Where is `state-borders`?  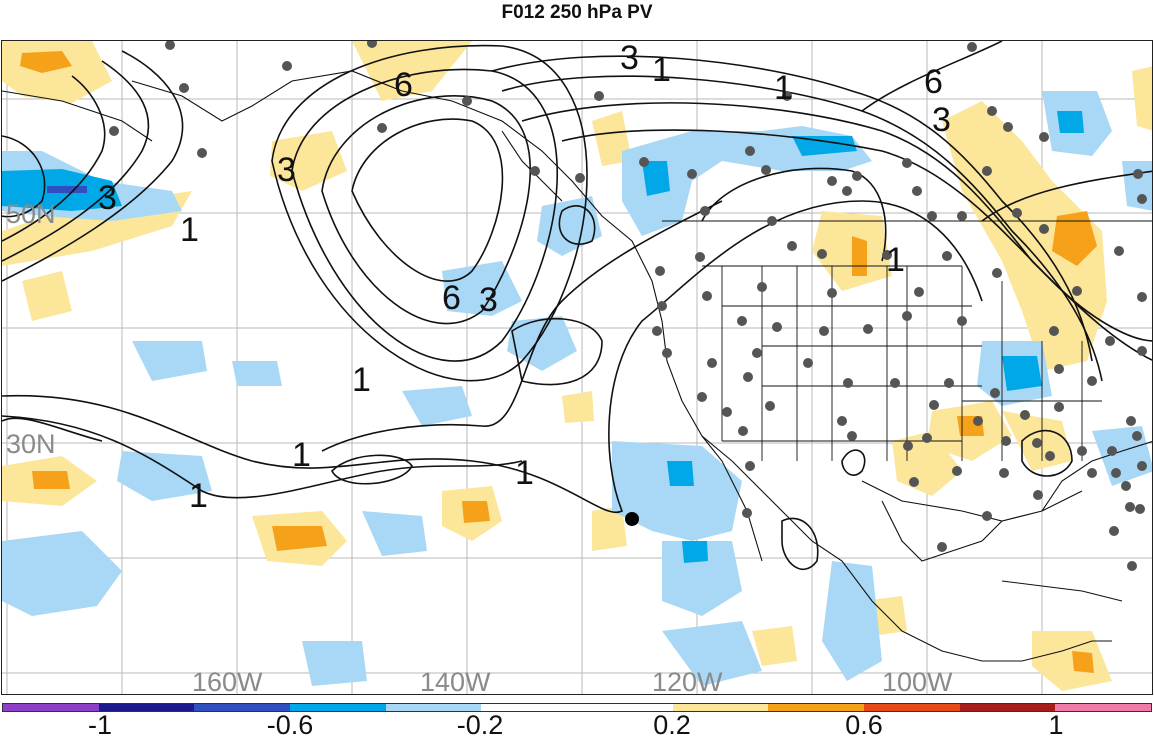 state-borders is located at coordinates (907, 340).